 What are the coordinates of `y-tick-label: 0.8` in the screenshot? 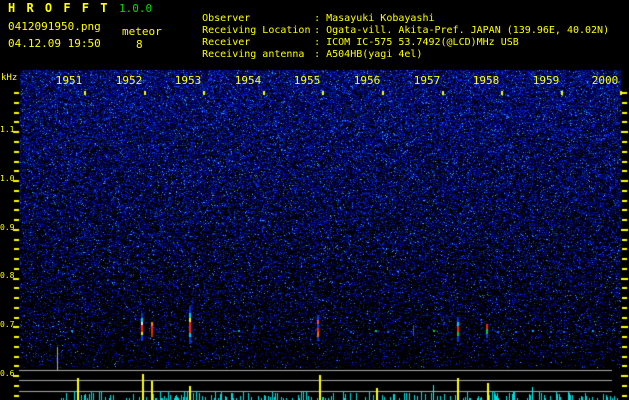 It's located at (7, 275).